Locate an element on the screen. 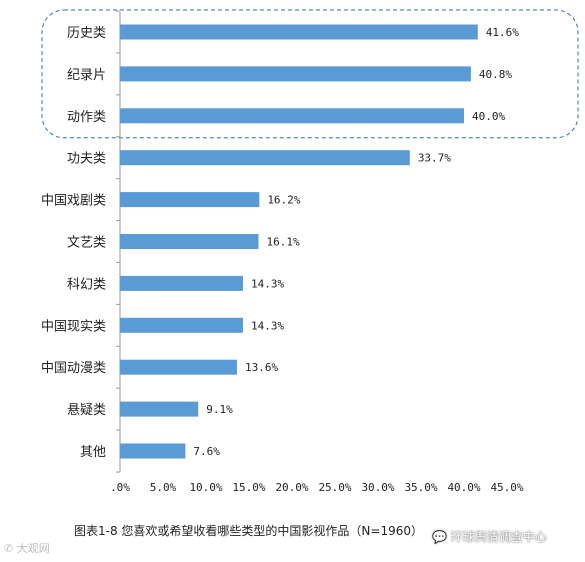  watermark-left: ✆ 大观网 is located at coordinates (27, 548).